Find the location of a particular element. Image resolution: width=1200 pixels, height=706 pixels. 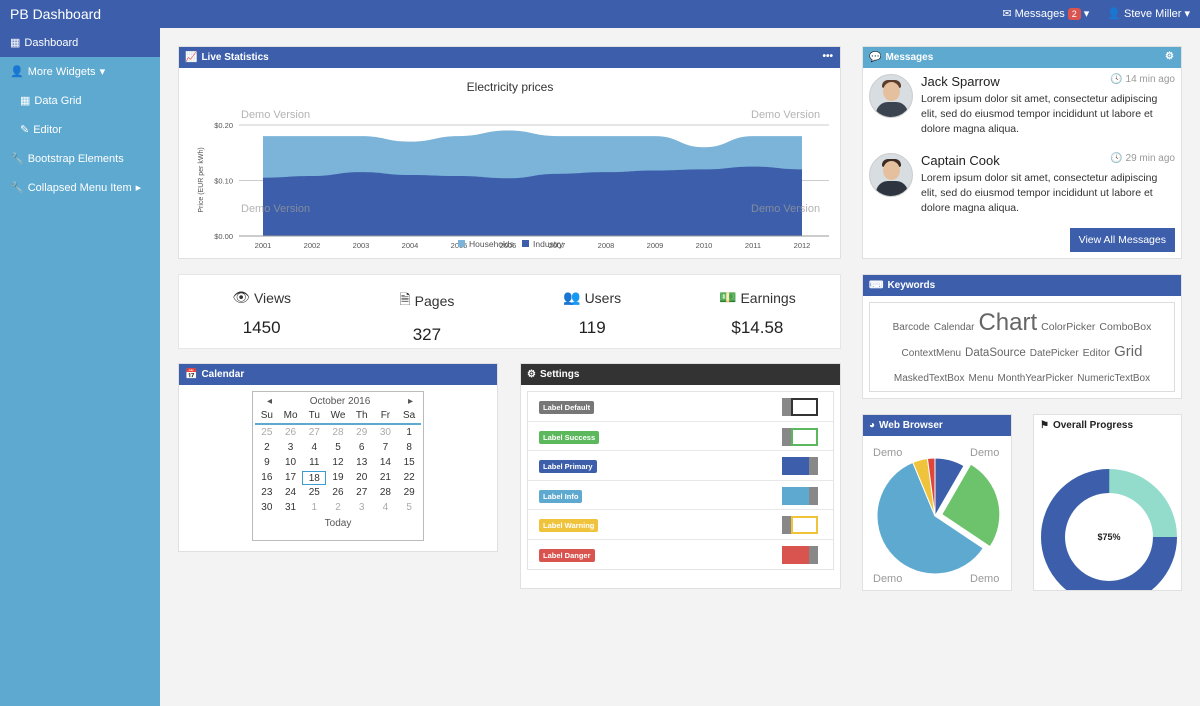

sidebar-item-data-grid: ▦ Data Grid is located at coordinates (80, 100).